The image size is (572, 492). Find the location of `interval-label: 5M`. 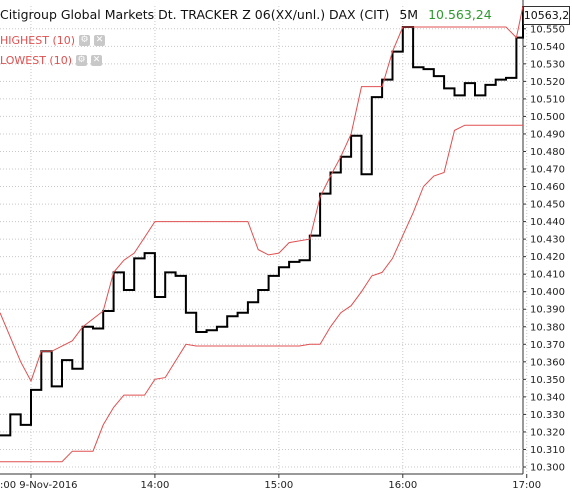

interval-label: 5M is located at coordinates (409, 14).